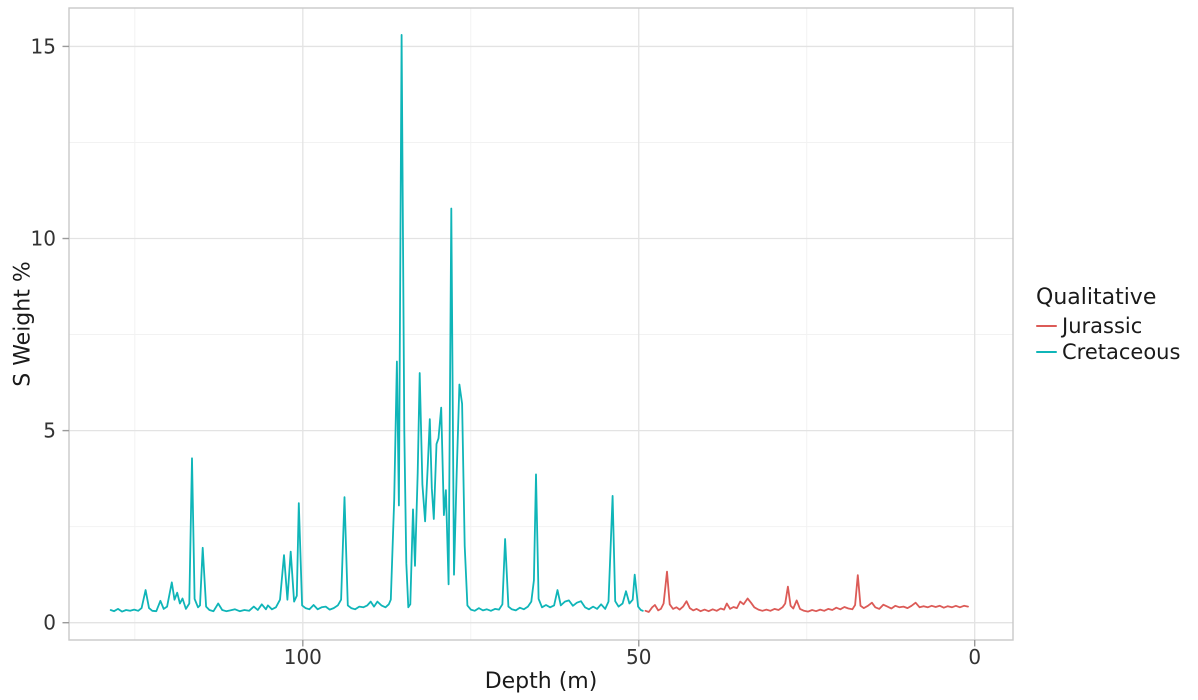 The height and width of the screenshot is (700, 1198). What do you see at coordinates (49, 431) in the screenshot?
I see `y-tick-label: 5` at bounding box center [49, 431].